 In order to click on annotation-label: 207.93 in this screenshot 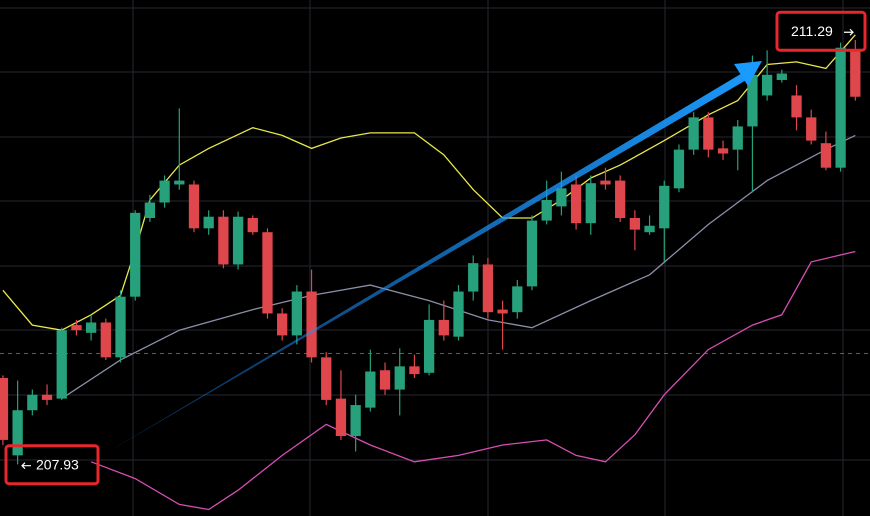, I will do `click(57, 464)`.